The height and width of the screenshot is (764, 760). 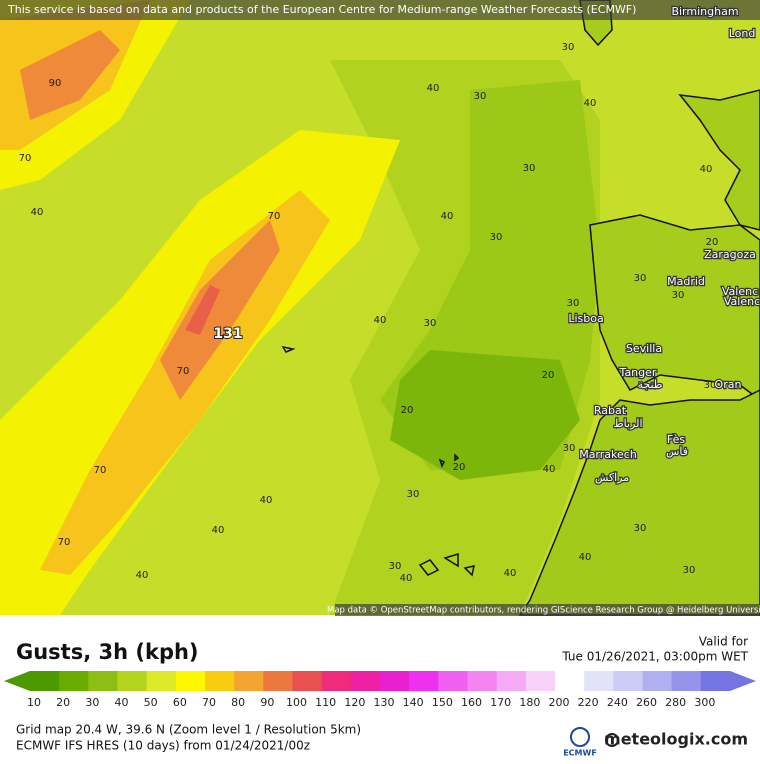 What do you see at coordinates (730, 254) in the screenshot?
I see `city-label: Zaragoza` at bounding box center [730, 254].